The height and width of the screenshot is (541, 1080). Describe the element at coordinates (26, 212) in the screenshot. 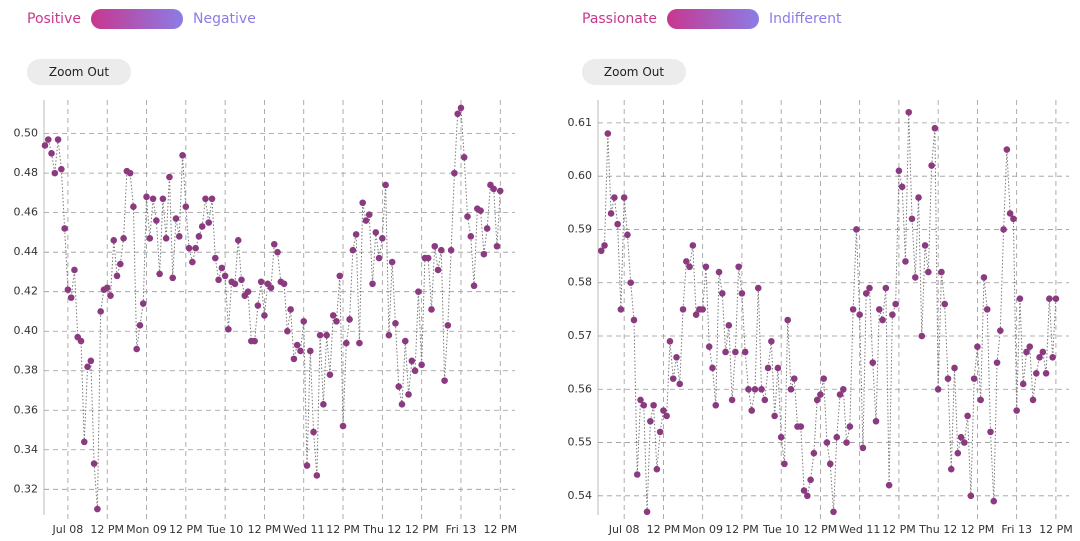

I see `y-tick-label: 0.46` at that location.